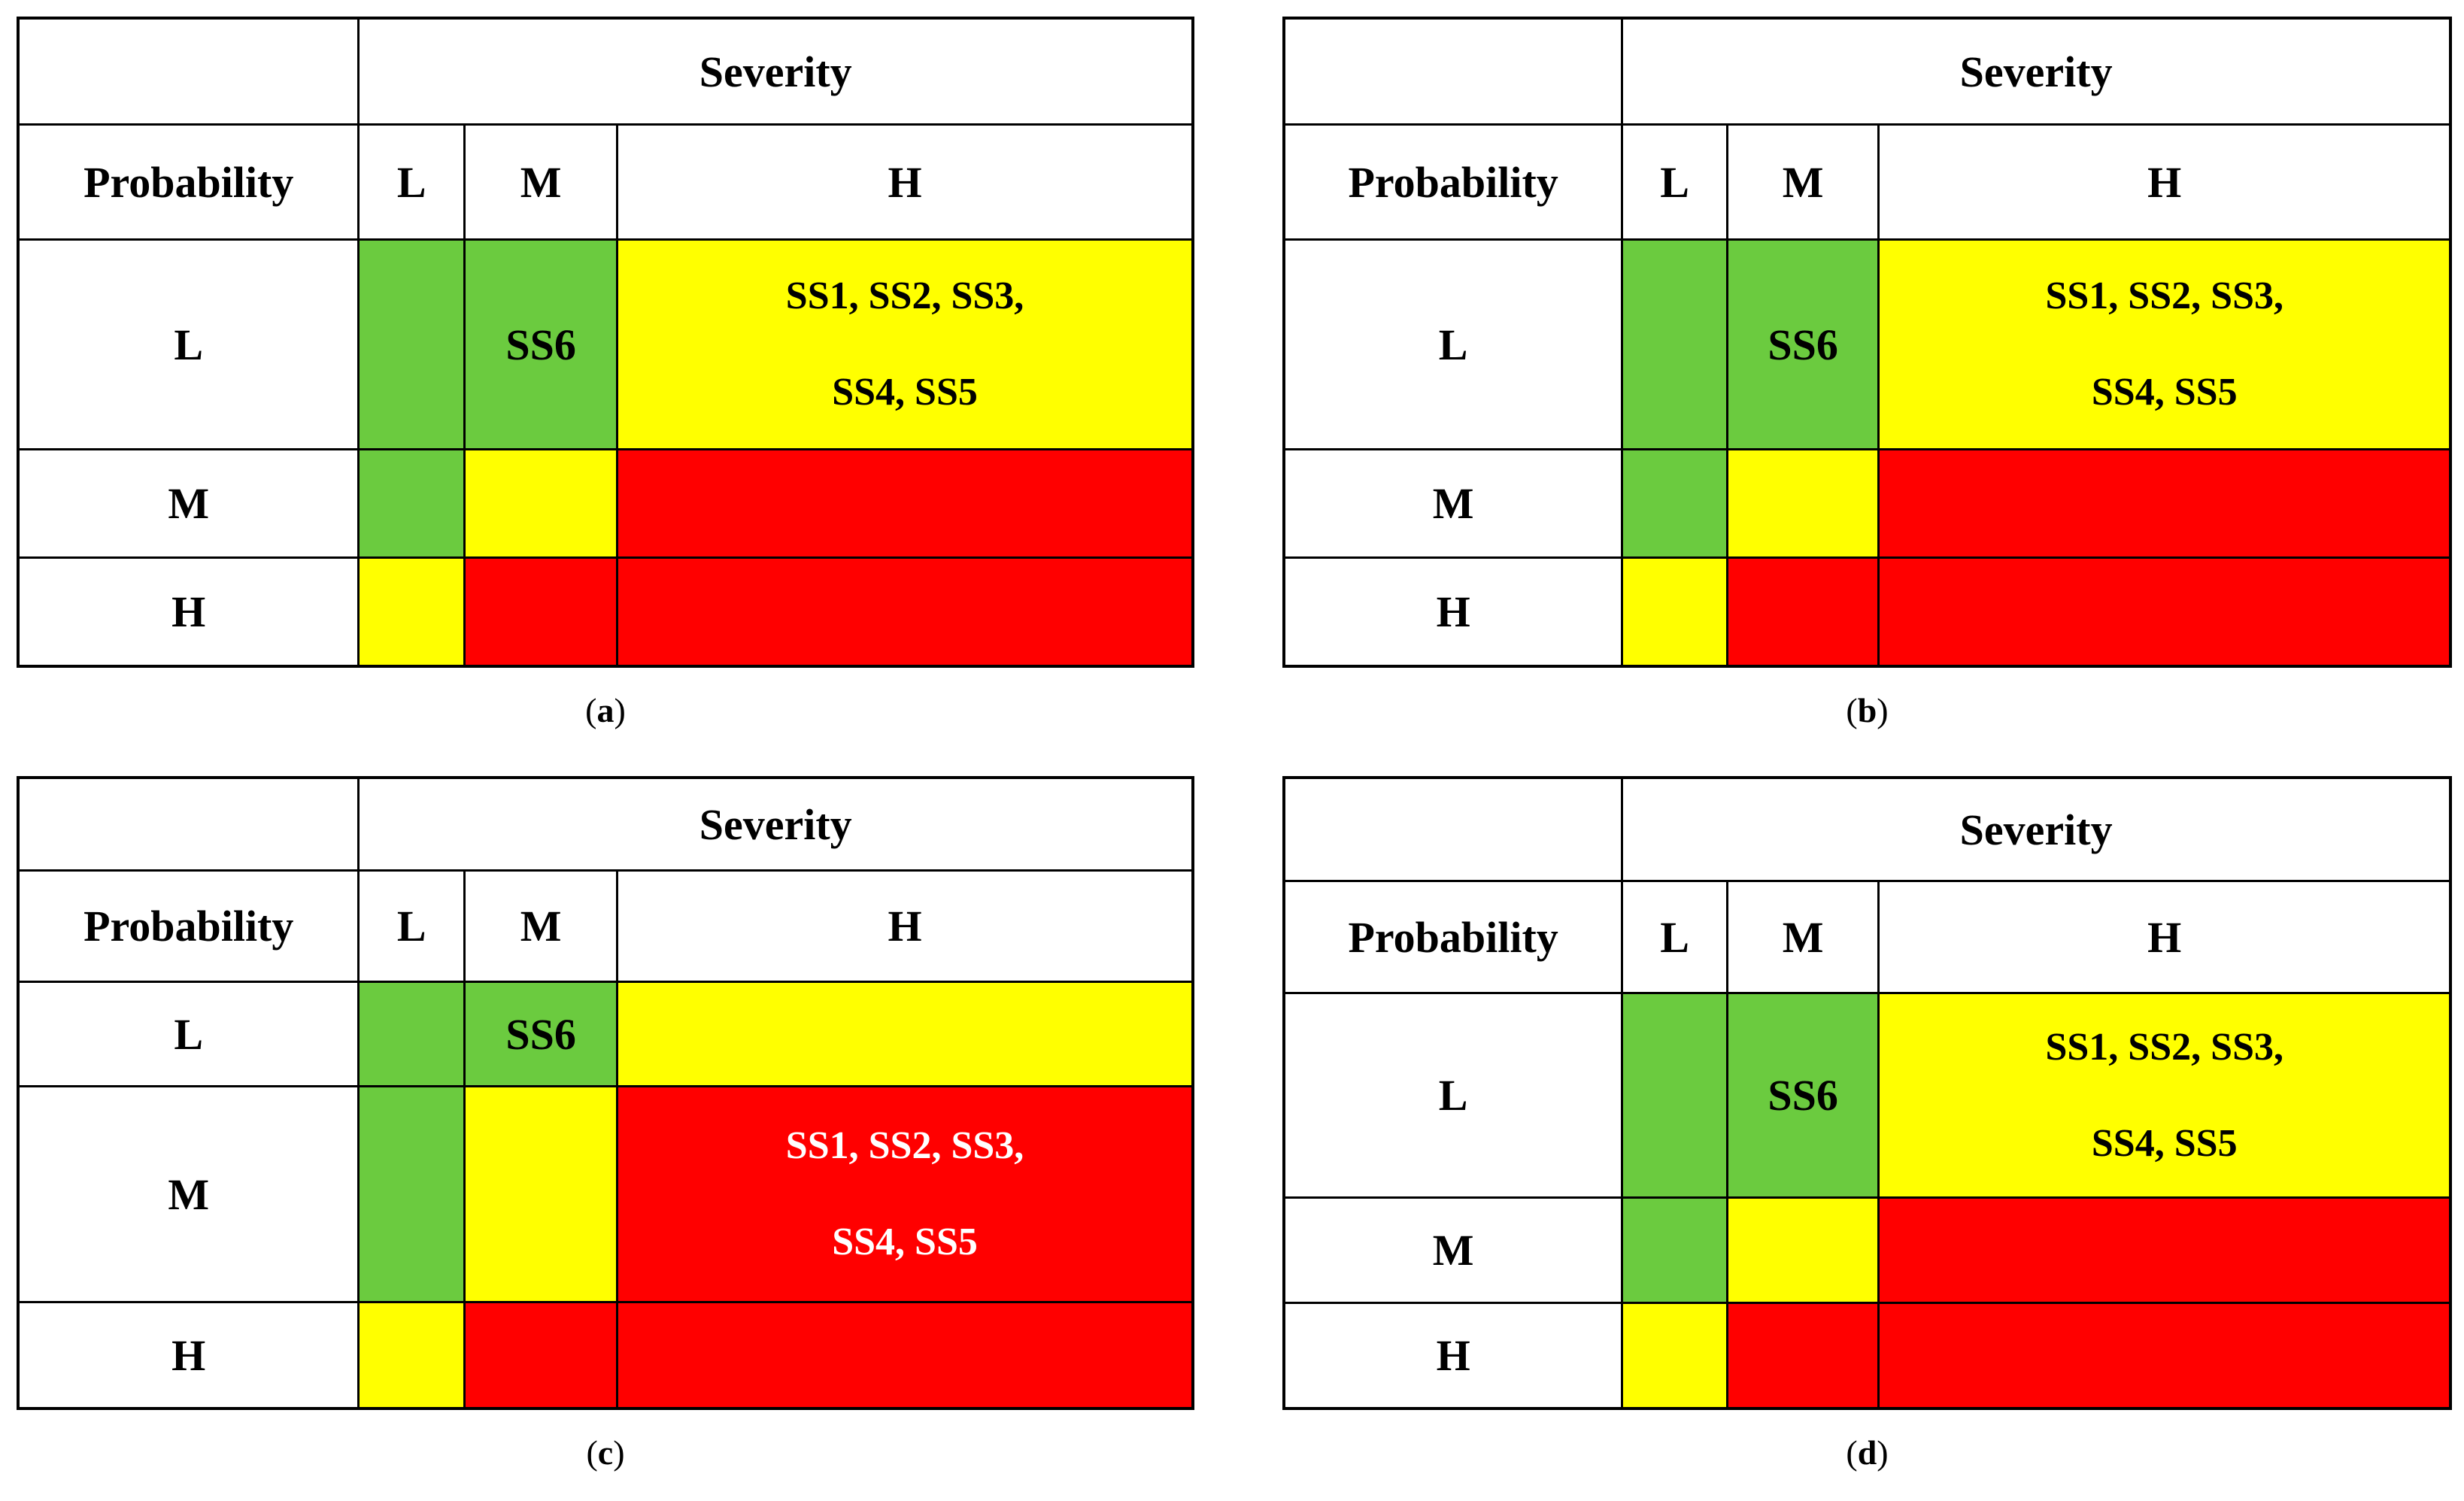  I want to click on panel-caption-c: (c), so click(605, 1452).